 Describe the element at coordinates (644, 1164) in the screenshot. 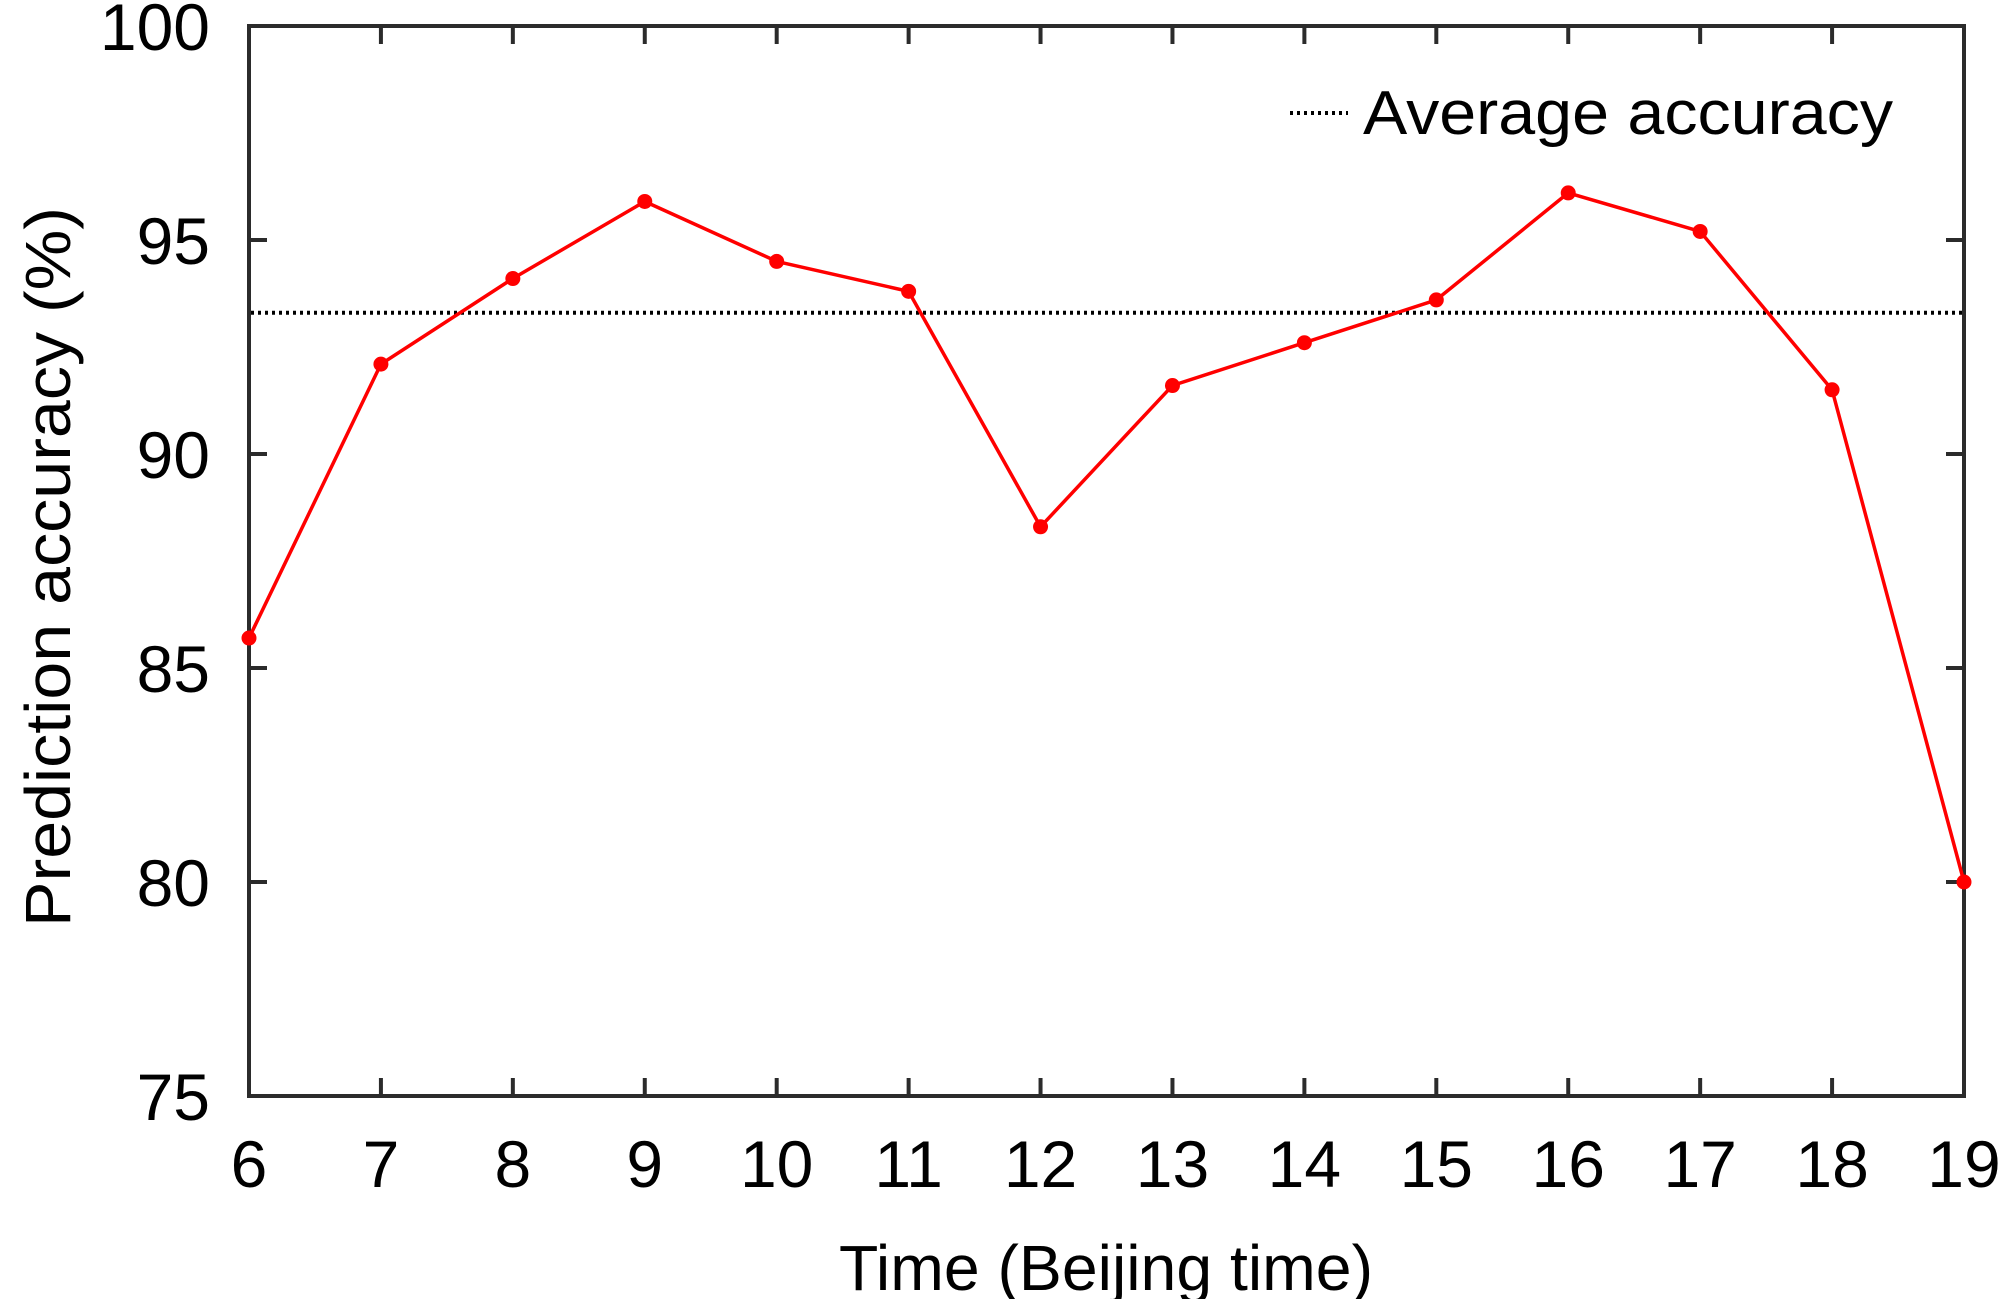

I see `x-tick-label: 9` at that location.